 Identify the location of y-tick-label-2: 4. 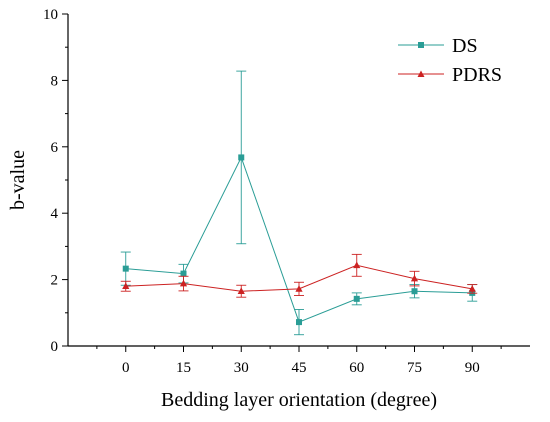
(55, 214).